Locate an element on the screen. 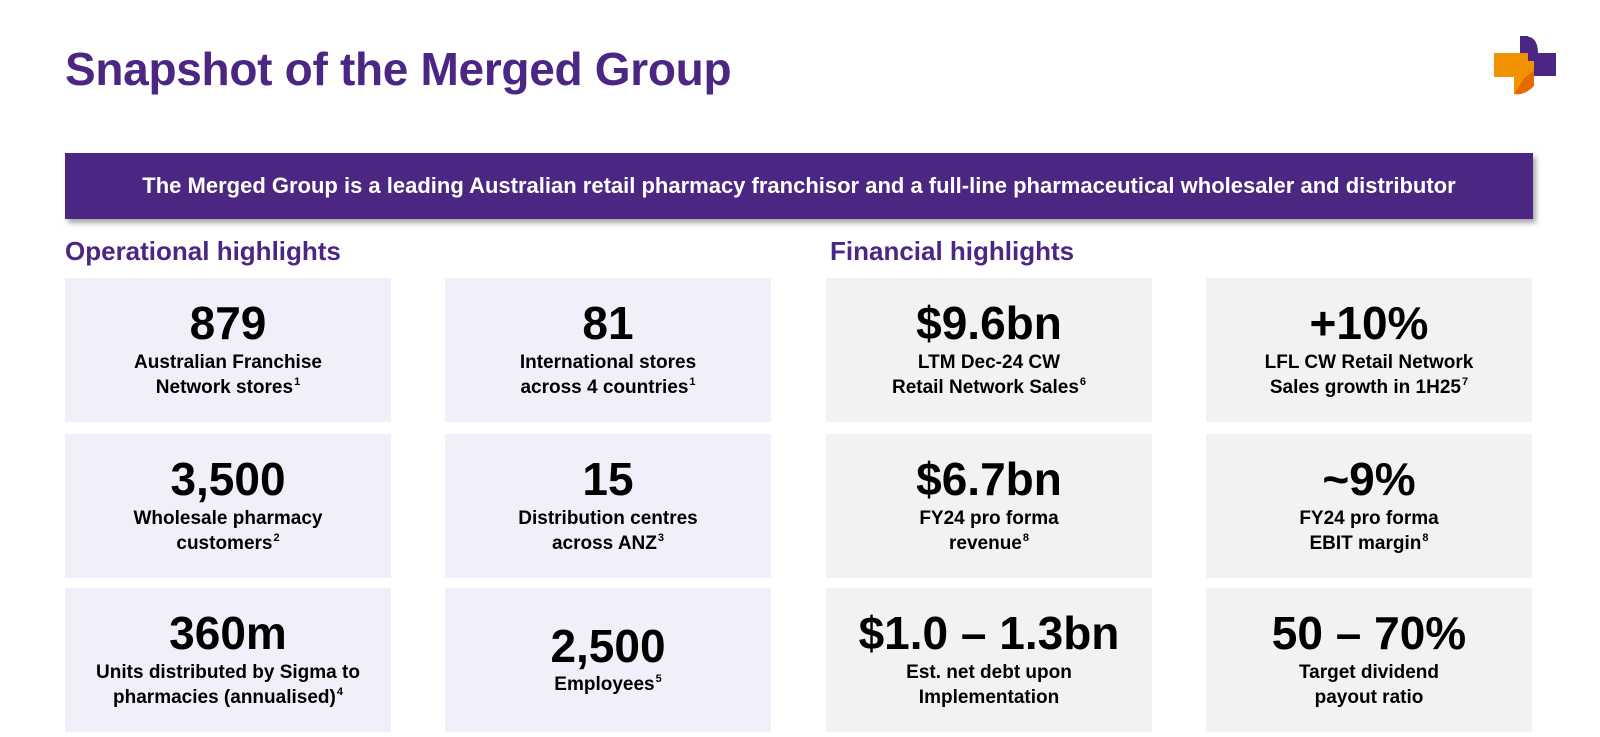 This screenshot has height=737, width=1600. stat-value: 50 – 70% is located at coordinates (1369, 633).